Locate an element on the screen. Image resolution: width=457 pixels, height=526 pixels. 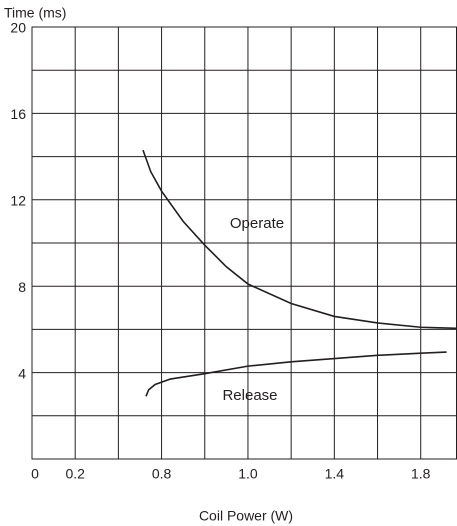
y-tick-label: 4 is located at coordinates (22, 373).